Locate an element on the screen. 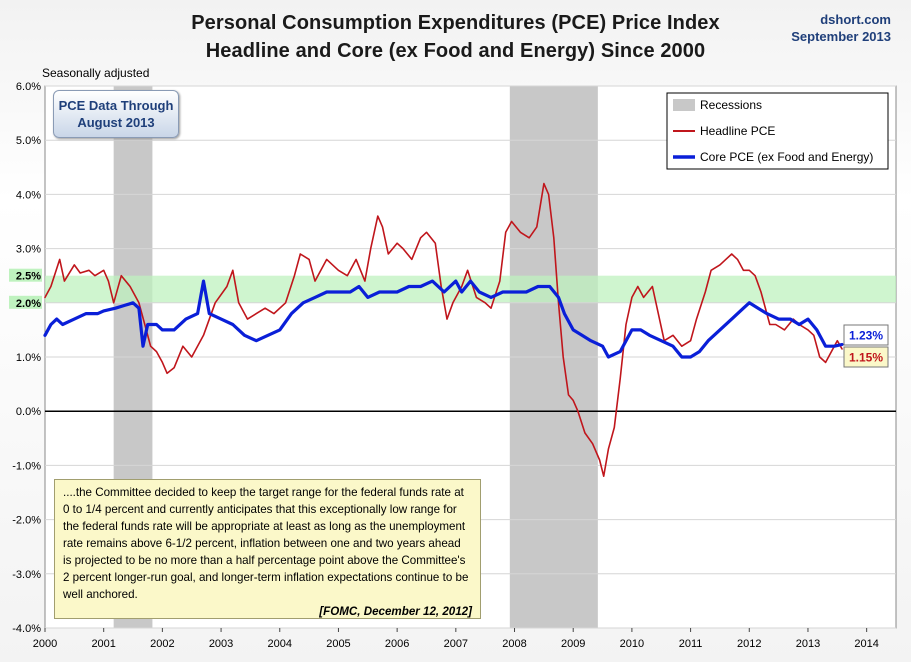  core-end-label: 1.23% is located at coordinates (866, 336).